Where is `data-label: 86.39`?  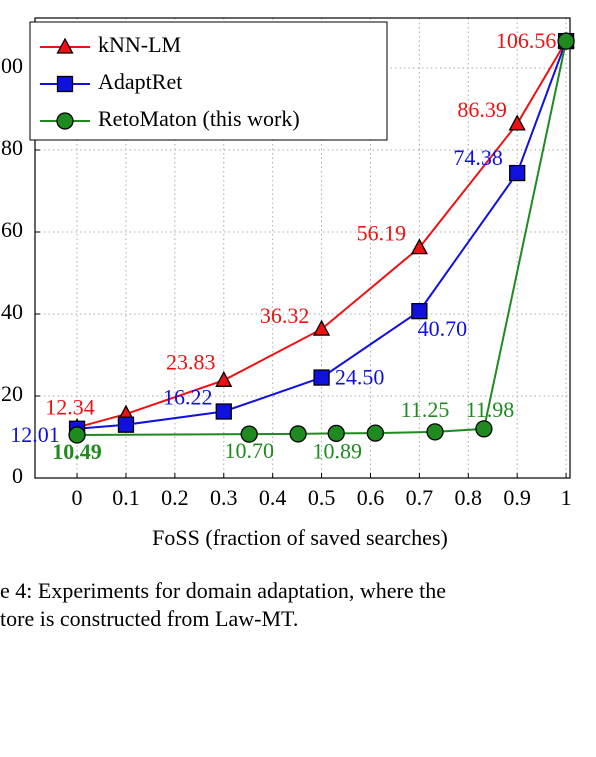
data-label: 86.39 is located at coordinates (482, 109).